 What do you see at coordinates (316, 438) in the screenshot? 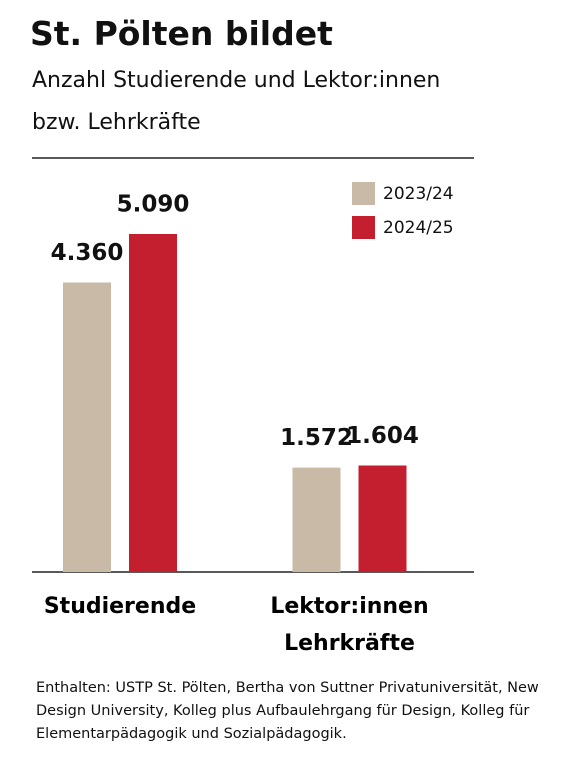
I see `value-label: 1.572` at bounding box center [316, 438].